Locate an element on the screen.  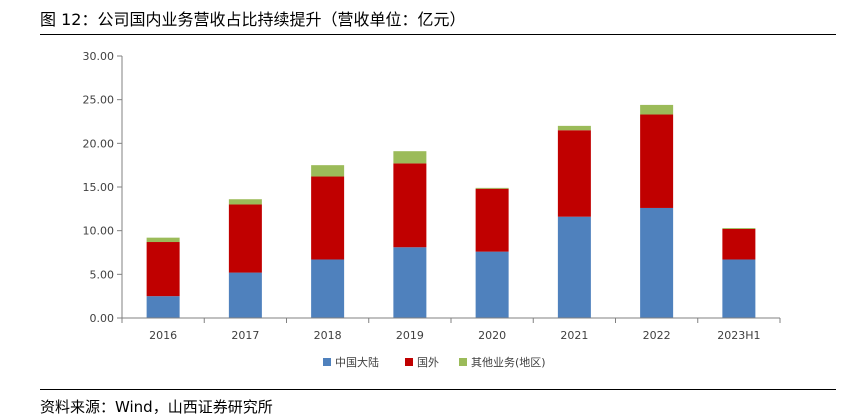
legend-label: 中国大陆 is located at coordinates (357, 362).